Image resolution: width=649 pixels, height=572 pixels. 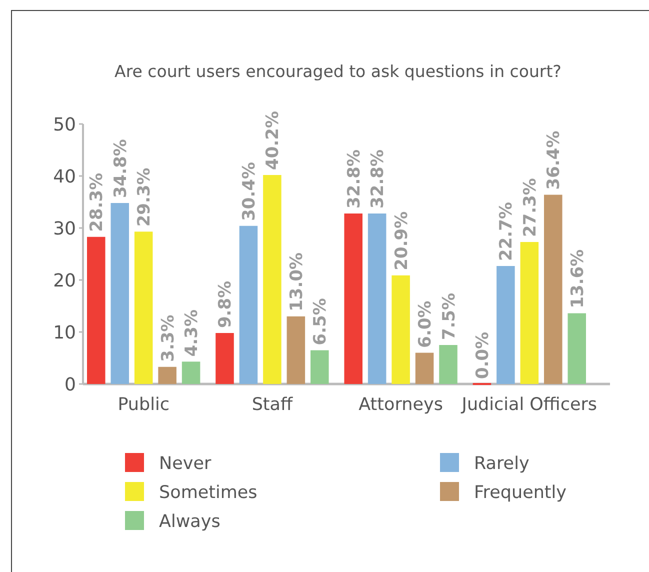 I want to click on data-label: 36.4%, so click(x=554, y=160).